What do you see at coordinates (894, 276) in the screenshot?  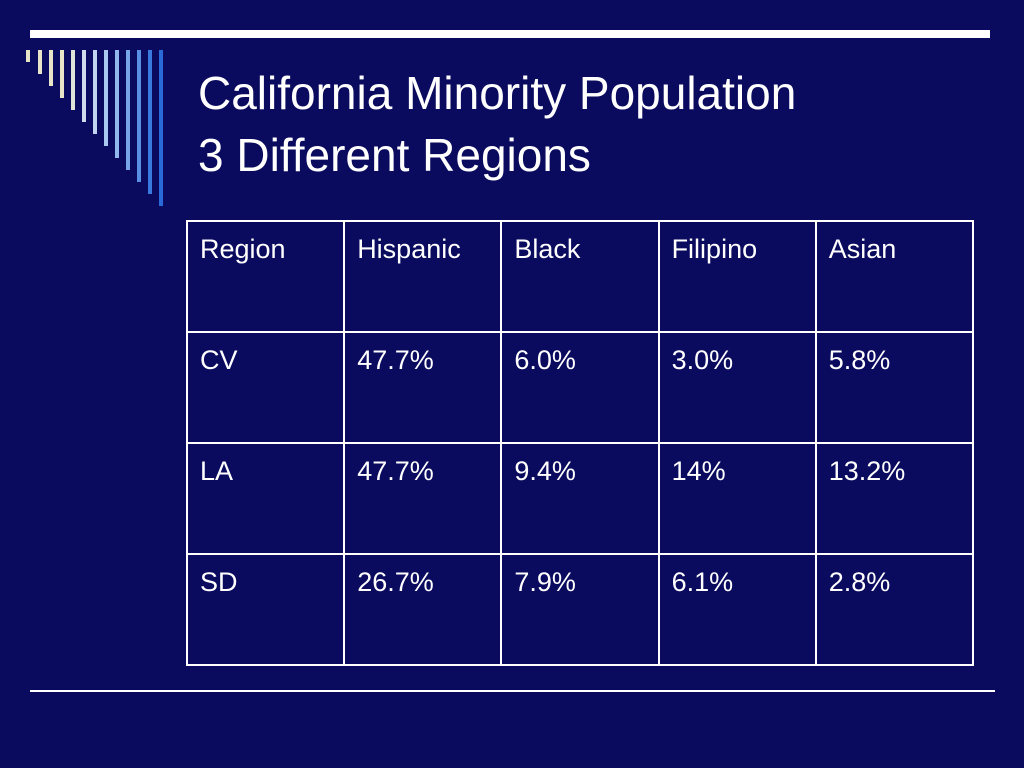 I see `header-cell: Asian` at bounding box center [894, 276].